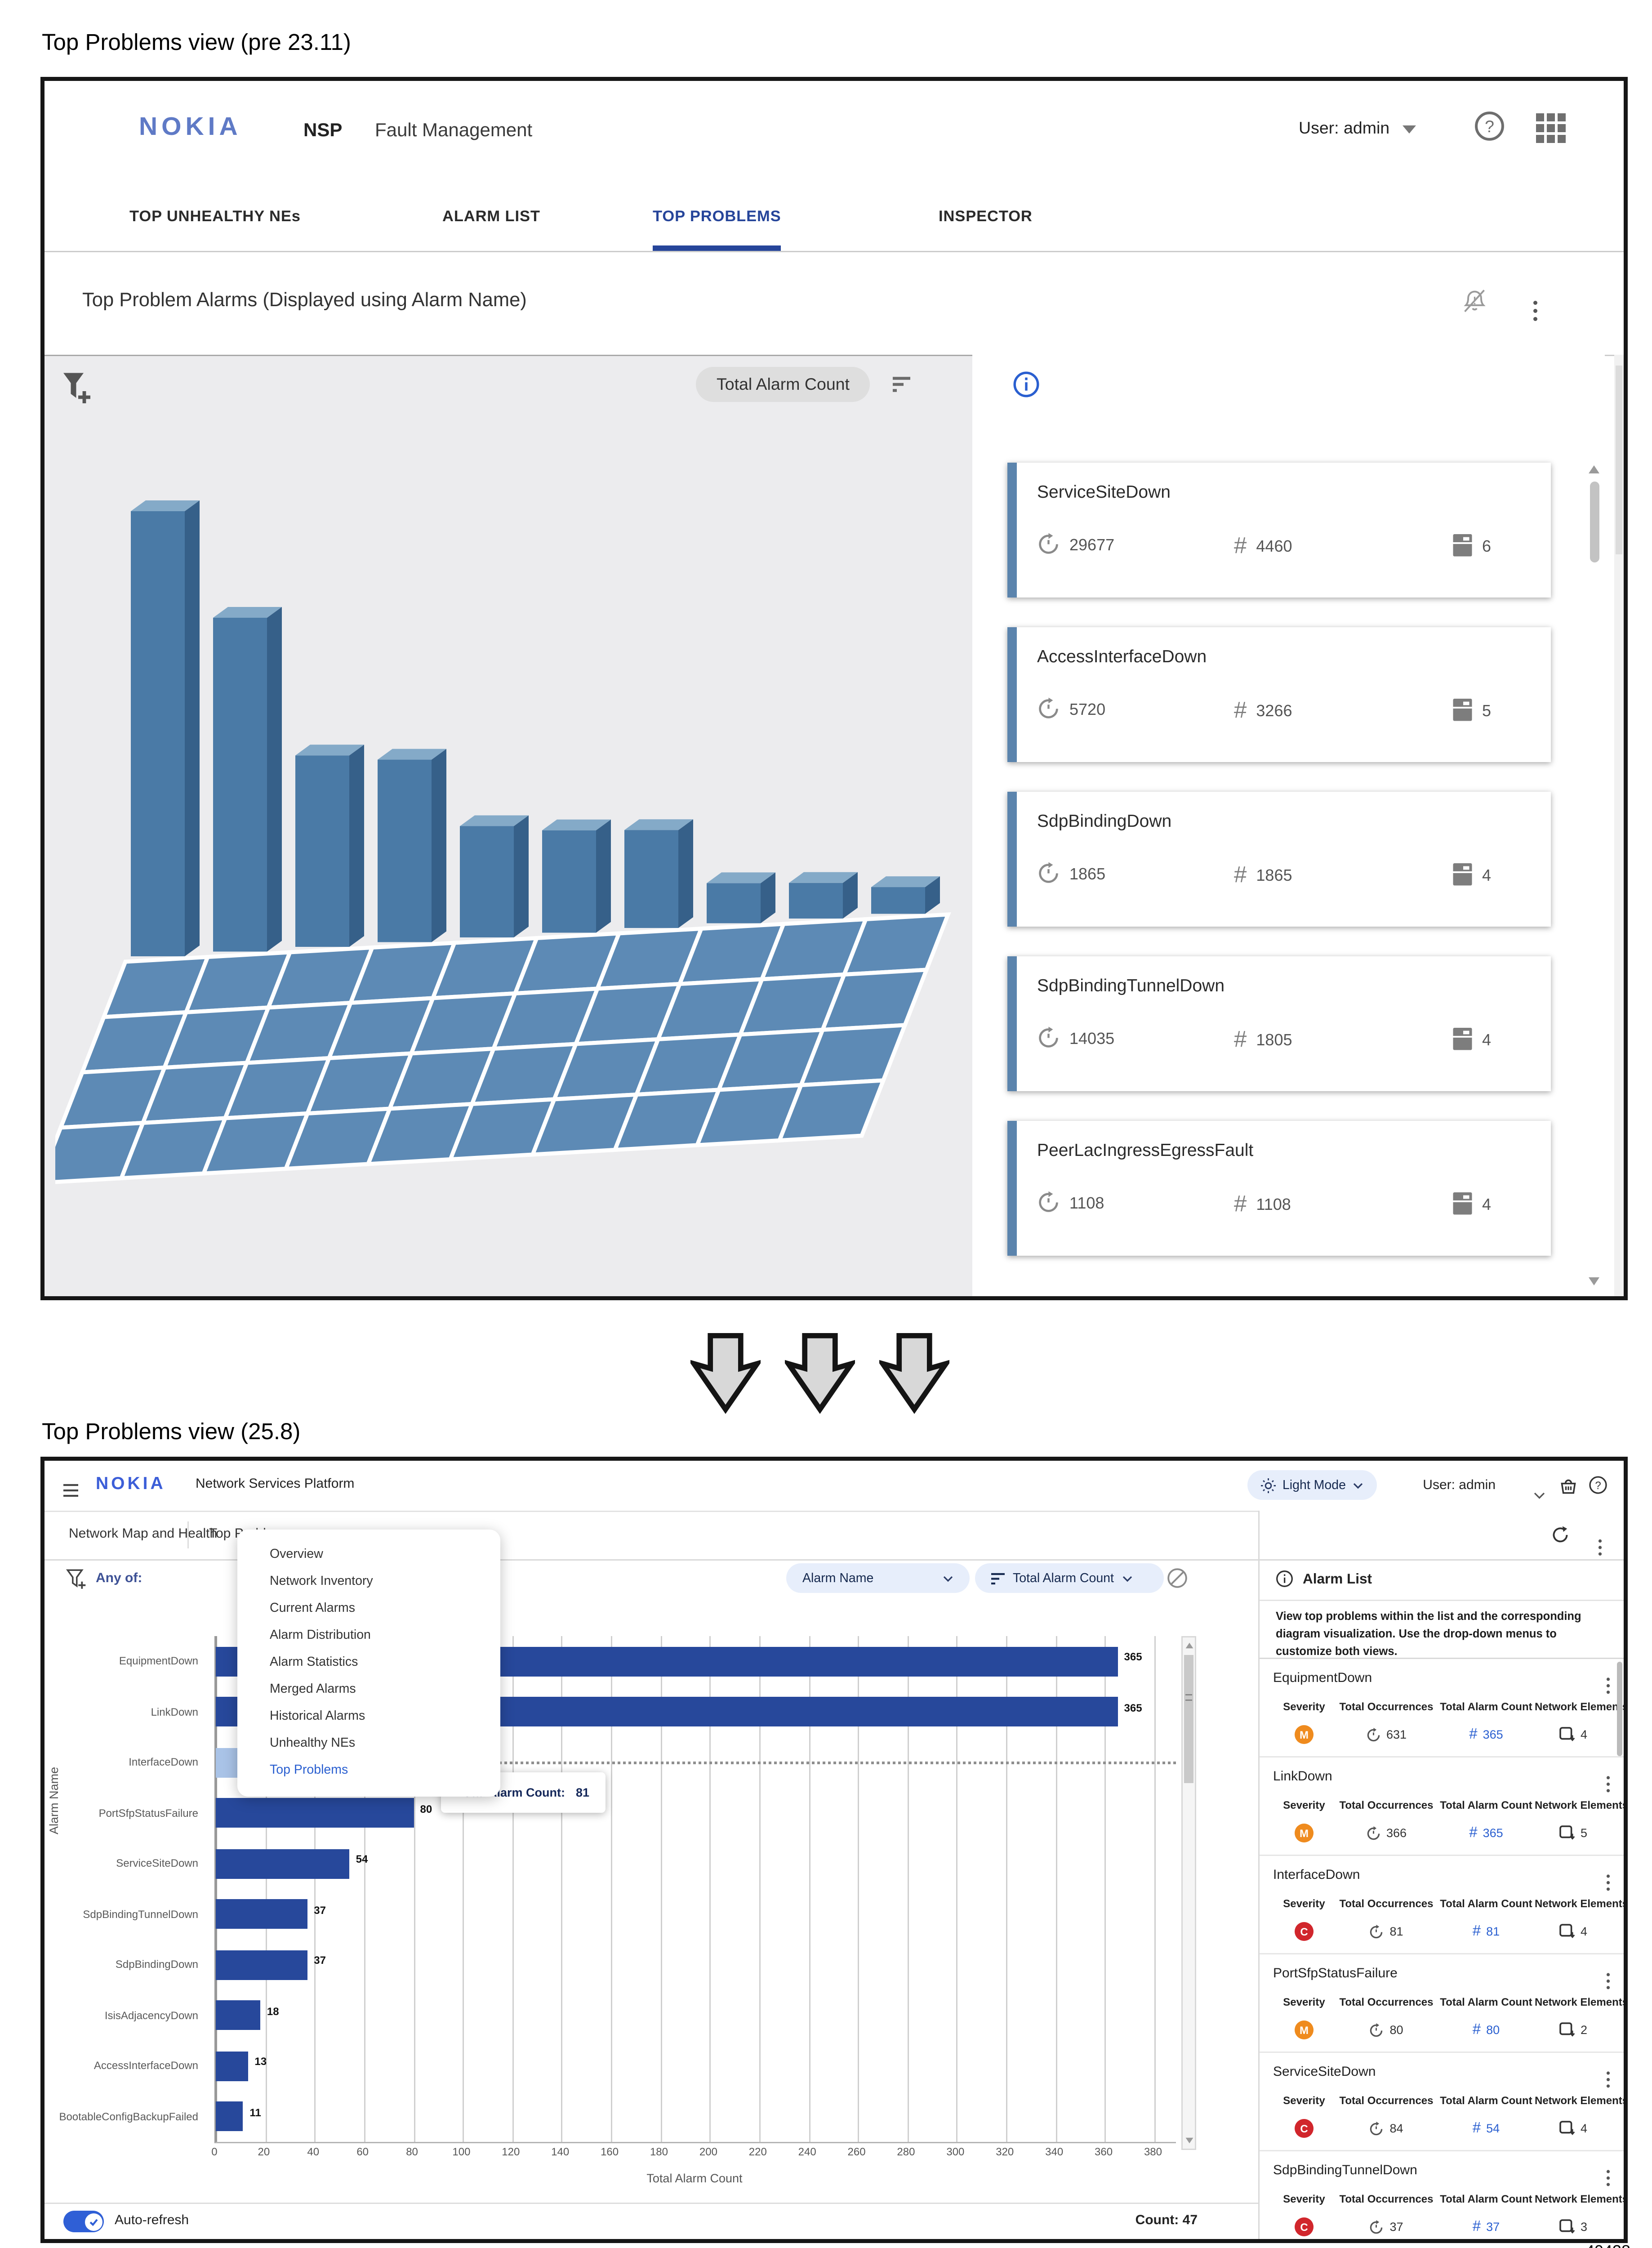 The height and width of the screenshot is (2248, 1652). I want to click on app-name: Fault Management, so click(454, 129).